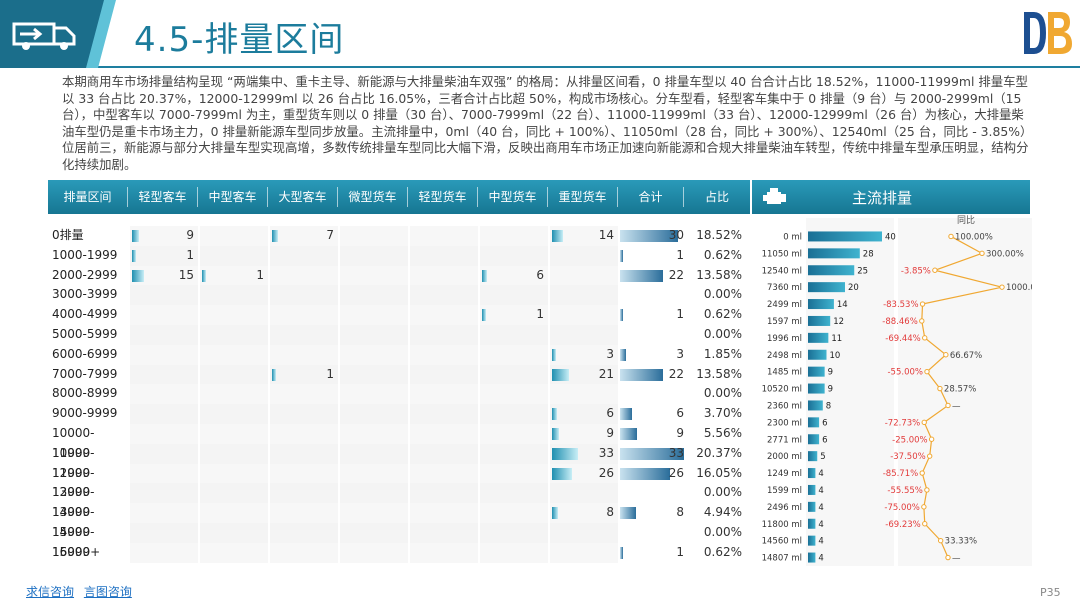 The image size is (1080, 607). I want to click on header-bar, so click(540, 34).